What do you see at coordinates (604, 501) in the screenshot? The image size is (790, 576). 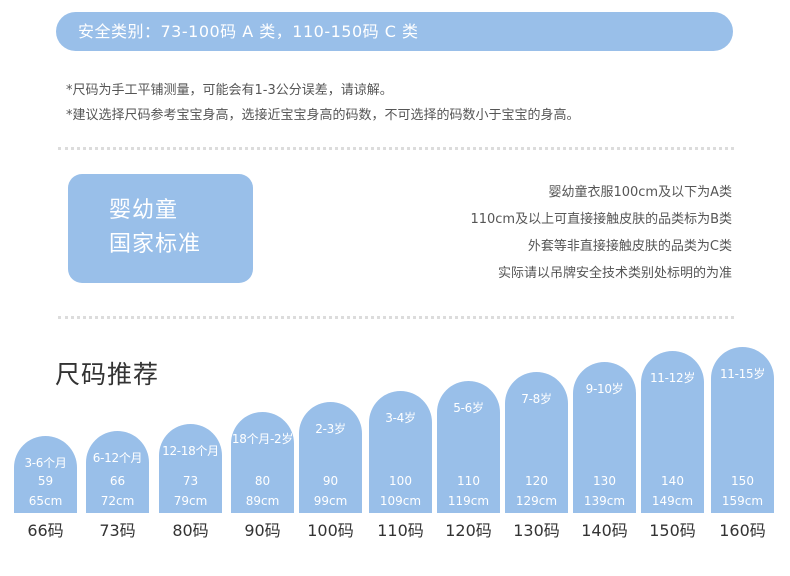 I see `child-height-label: 139cm` at bounding box center [604, 501].